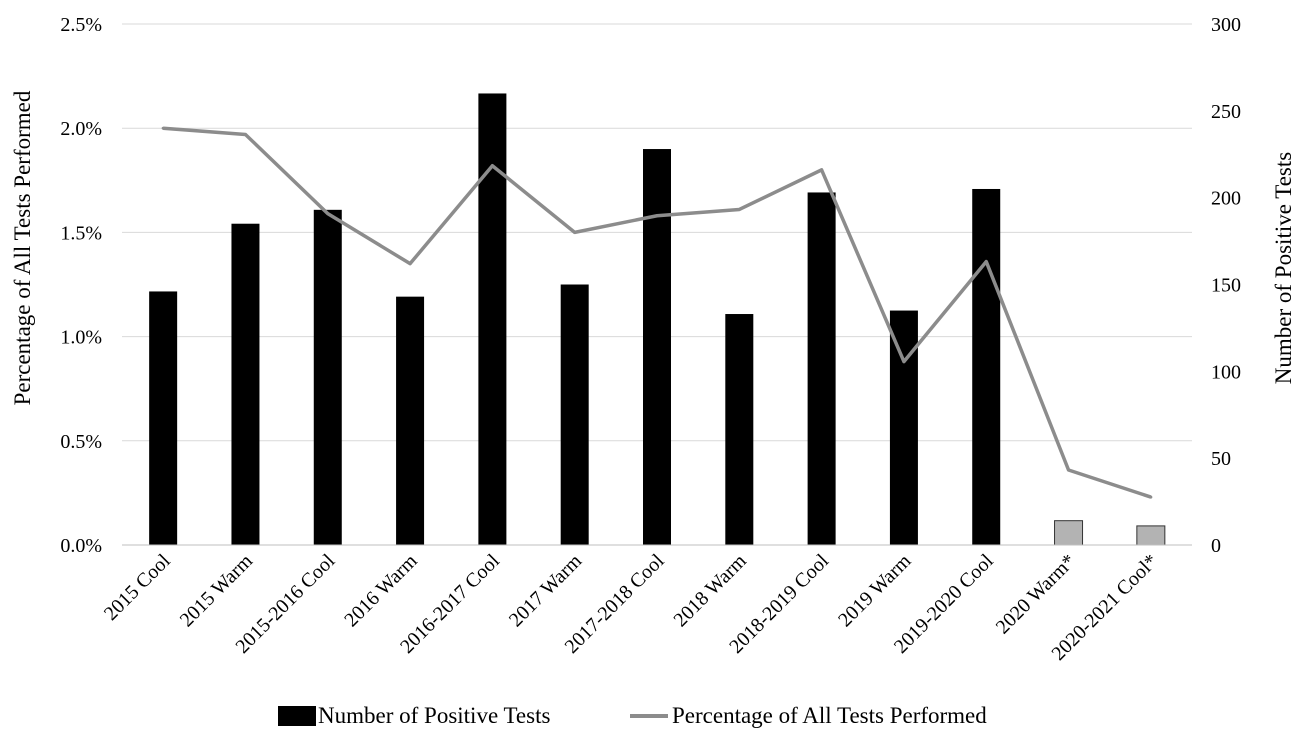 Image resolution: width=1309 pixels, height=731 pixels. I want to click on x-tick-label: 2018 Warm, so click(711, 591).